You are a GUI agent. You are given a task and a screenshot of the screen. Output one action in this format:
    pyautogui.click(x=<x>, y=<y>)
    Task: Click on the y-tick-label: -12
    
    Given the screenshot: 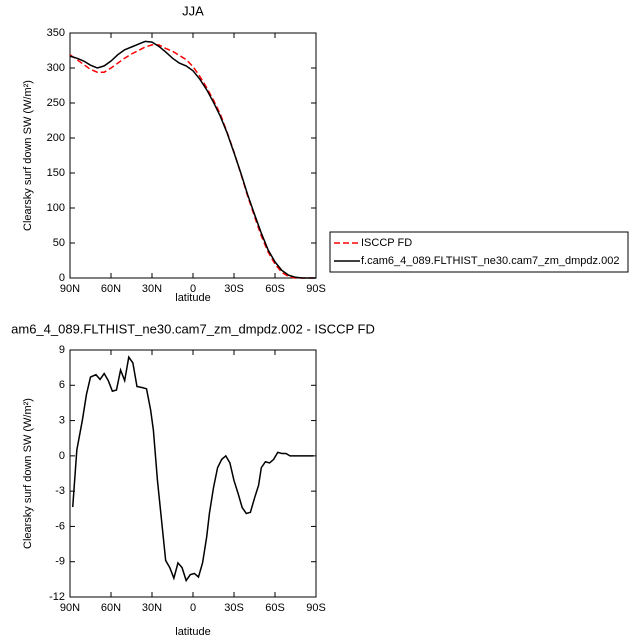 What is the action you would take?
    pyautogui.click(x=57, y=597)
    